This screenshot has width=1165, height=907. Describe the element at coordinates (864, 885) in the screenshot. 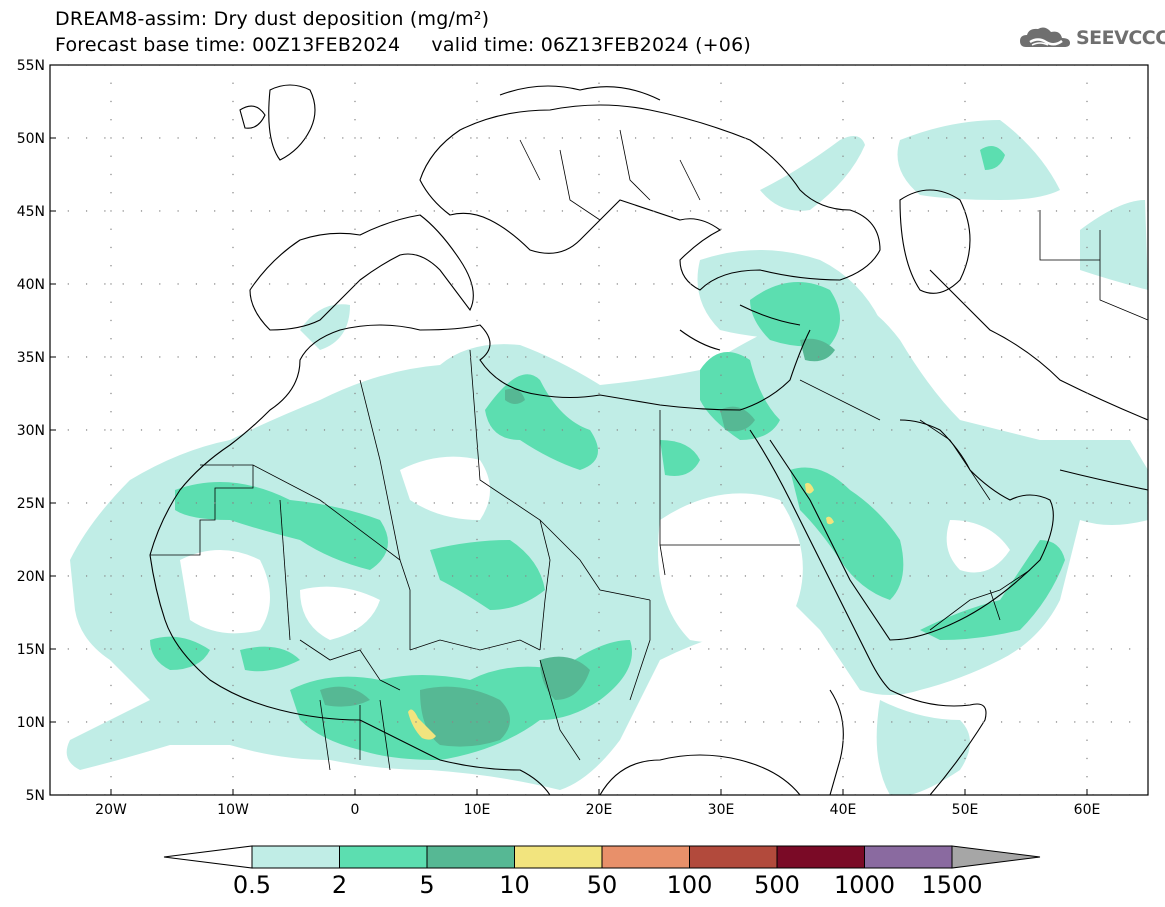

I see `colorbar-label: 1000` at that location.